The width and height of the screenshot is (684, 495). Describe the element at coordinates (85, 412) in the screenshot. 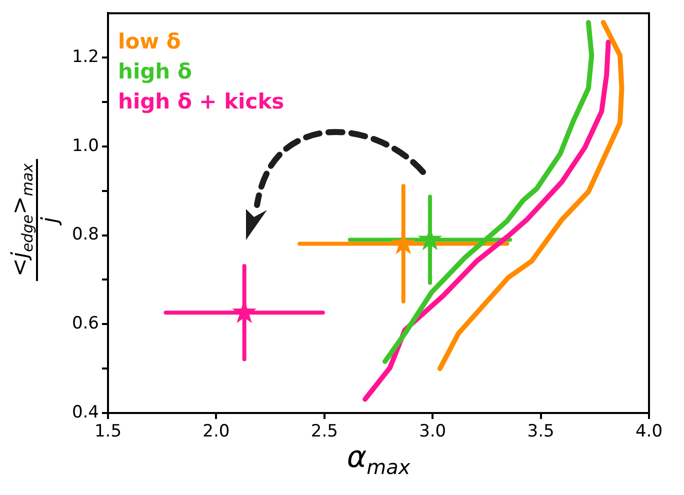

I see `y-tick-label: 0.4` at that location.